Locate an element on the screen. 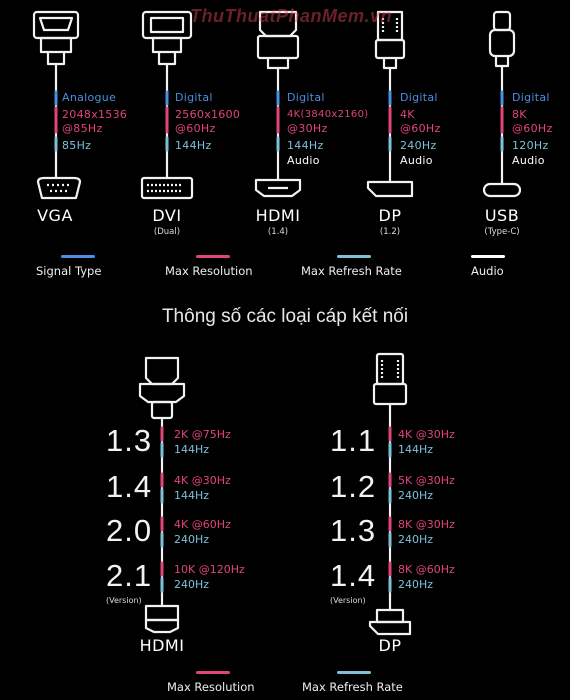 The height and width of the screenshot is (700, 570). signal-type: Analogue is located at coordinates (89, 97).